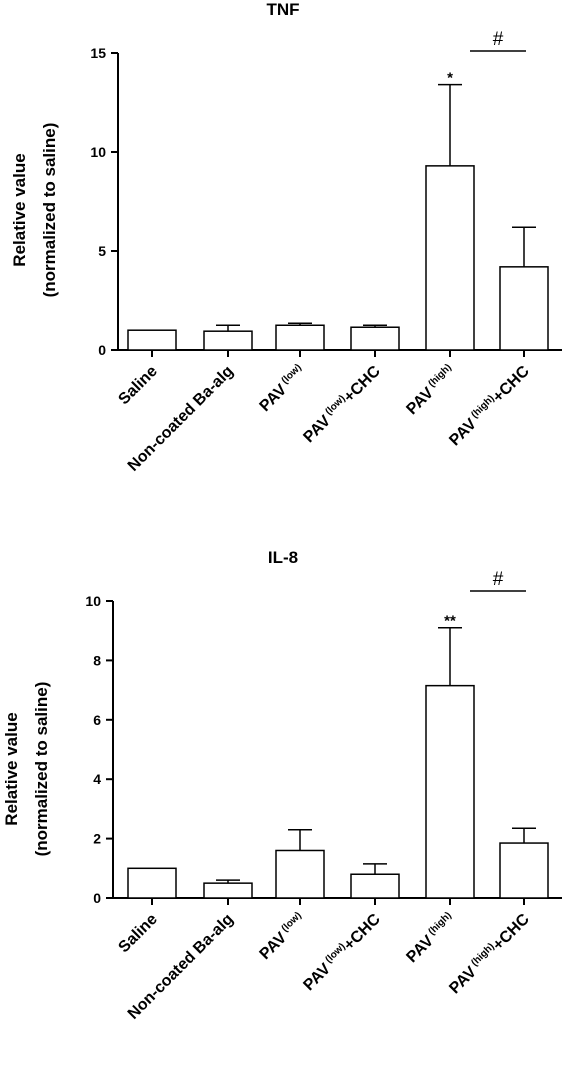 The height and width of the screenshot is (1081, 566). I want to click on significance-star: *, so click(450, 78).